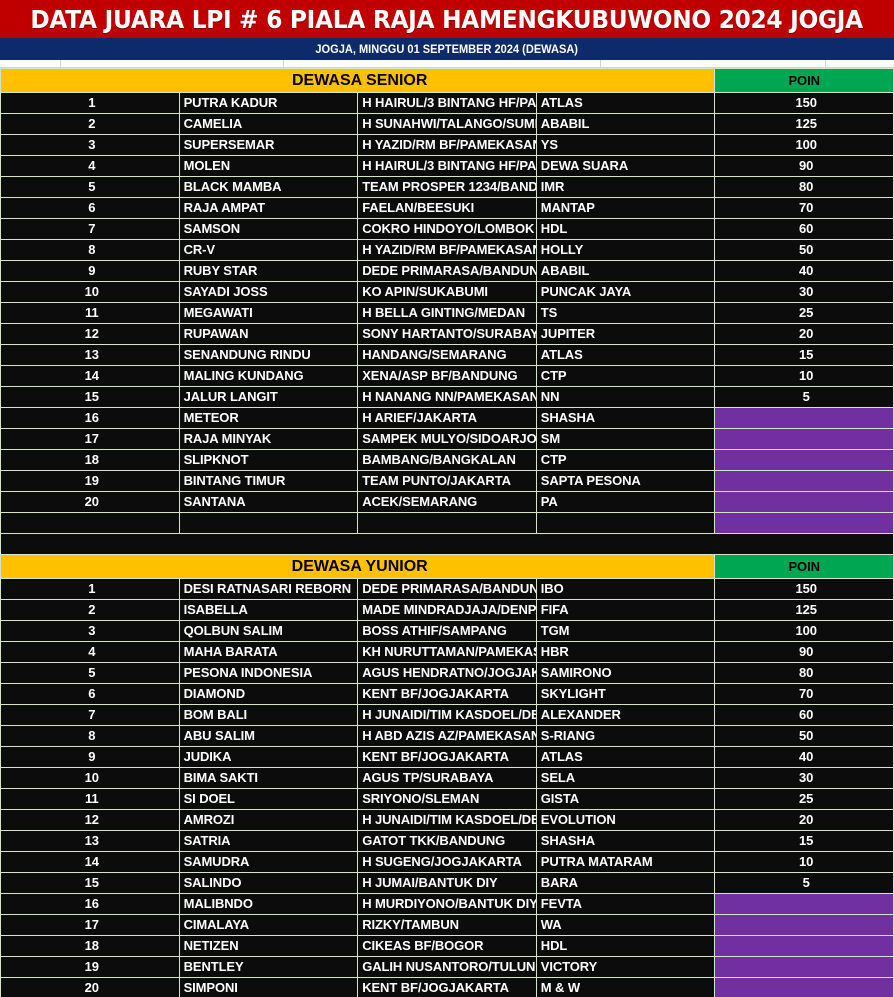 The width and height of the screenshot is (894, 997). I want to click on cell-bird-name: SANTANA, so click(268, 502).